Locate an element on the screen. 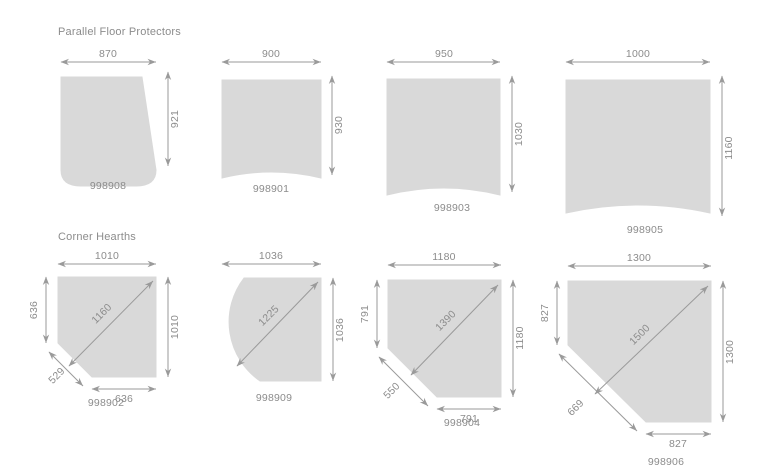 The width and height of the screenshot is (782, 476). dim-label-998906-right: 1300 is located at coordinates (730, 352).